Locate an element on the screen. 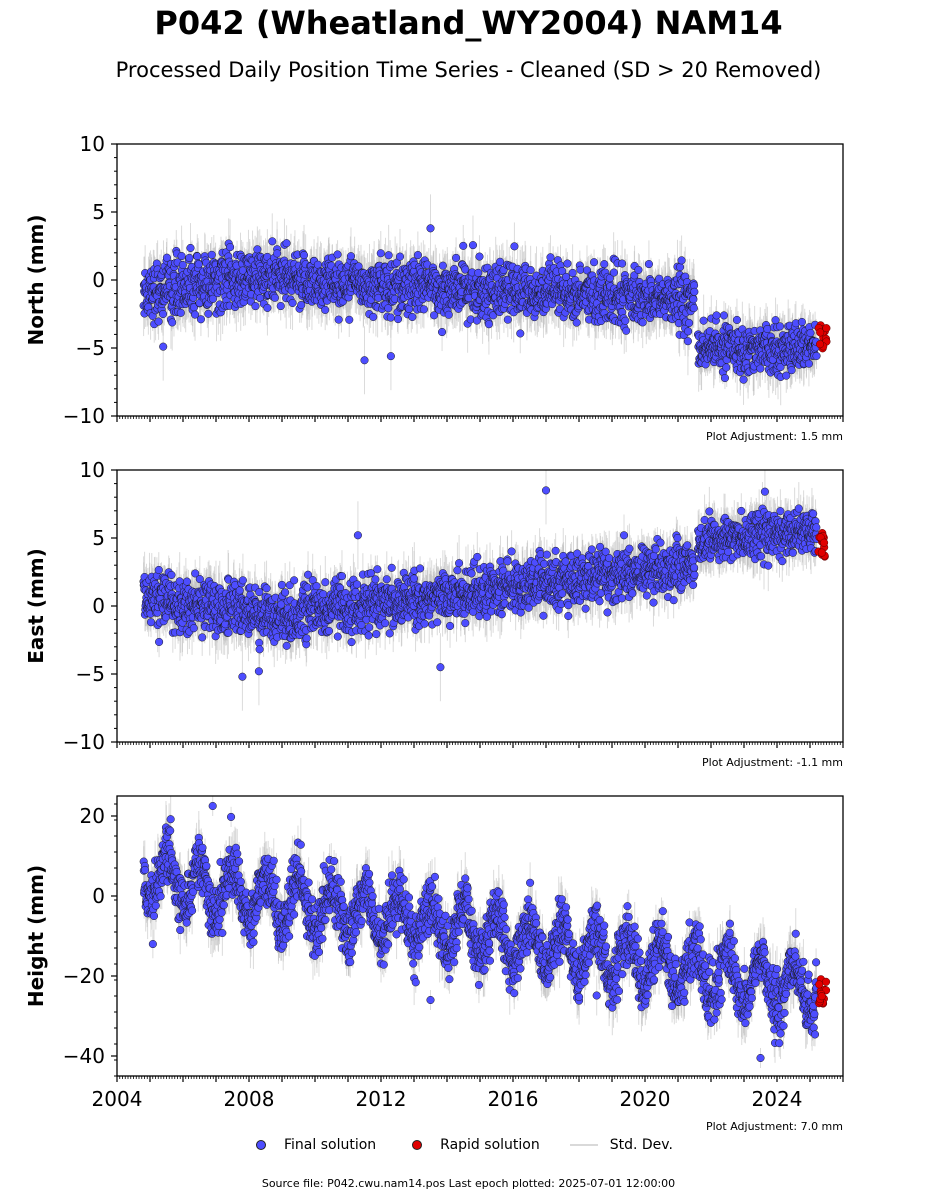  y-tick-label: −5 is located at coordinates (90, 348).